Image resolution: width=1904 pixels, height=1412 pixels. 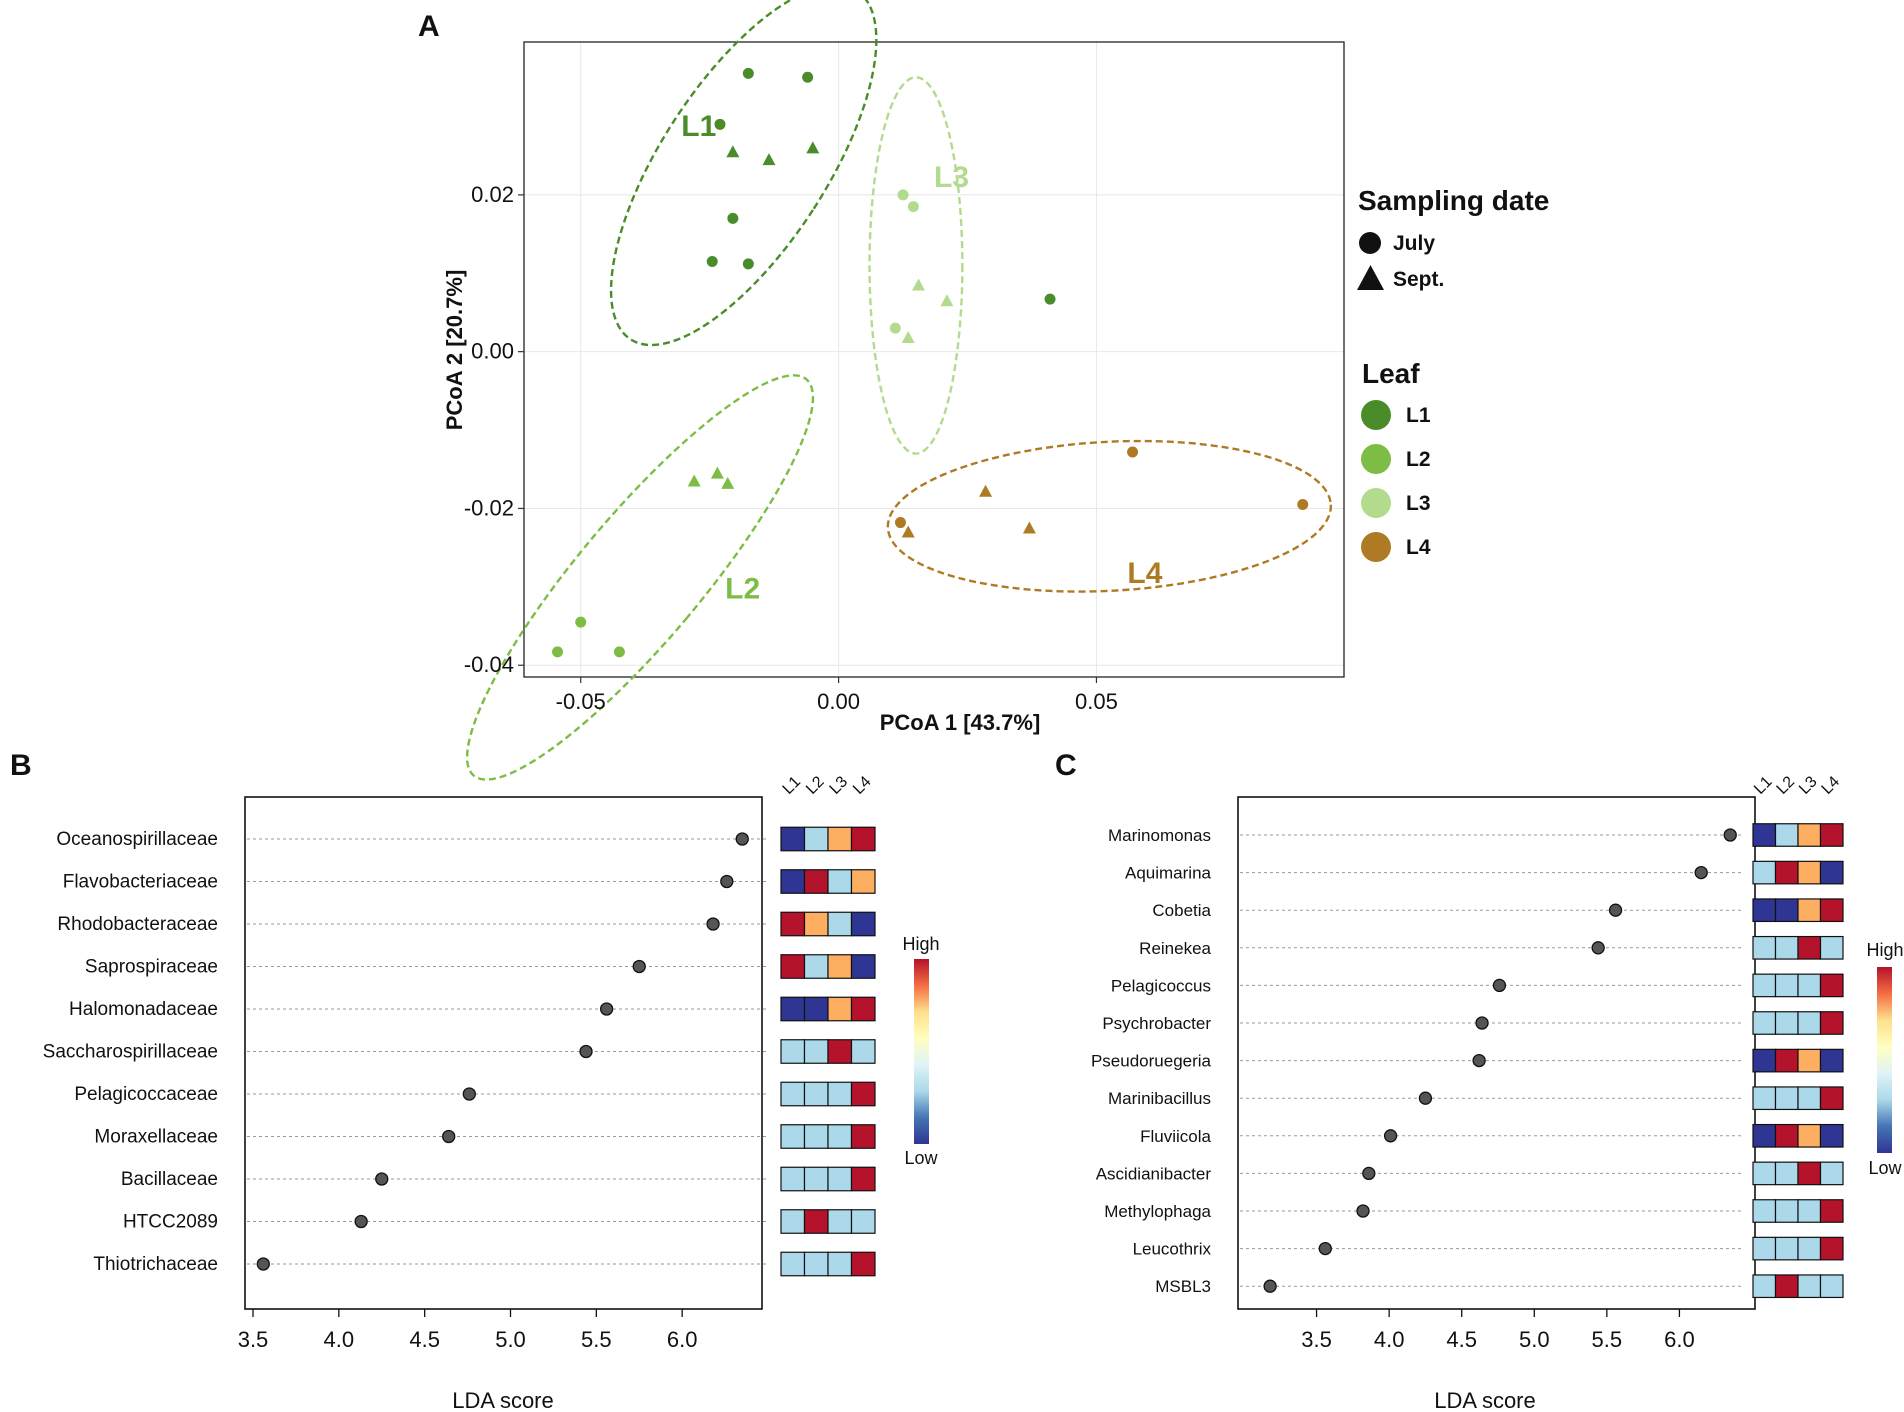 What do you see at coordinates (1172, 1249) in the screenshot?
I see `lda-taxon-label-11: Leucothrix` at bounding box center [1172, 1249].